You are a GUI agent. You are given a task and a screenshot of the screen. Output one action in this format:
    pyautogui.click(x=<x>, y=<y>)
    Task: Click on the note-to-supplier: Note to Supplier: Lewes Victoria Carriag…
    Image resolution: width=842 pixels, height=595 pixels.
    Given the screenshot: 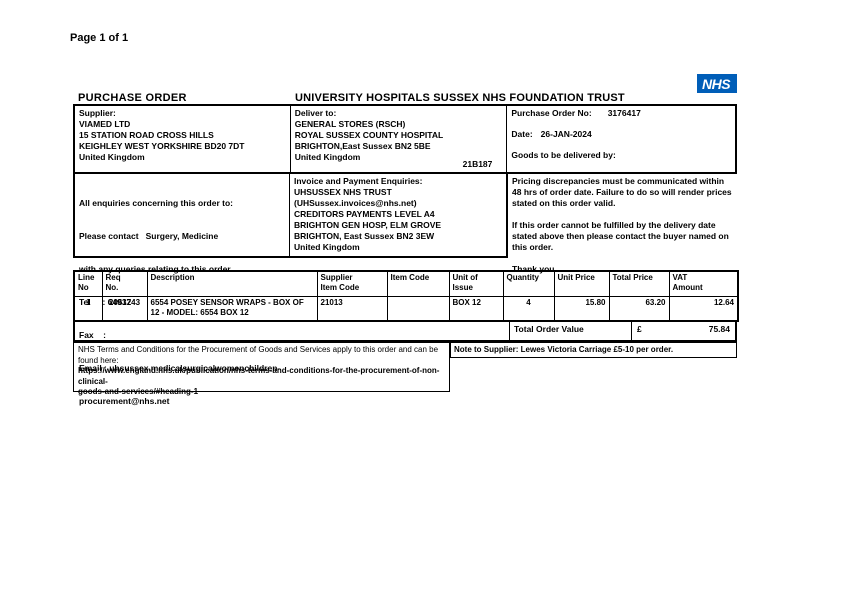 What is the action you would take?
    pyautogui.click(x=593, y=350)
    